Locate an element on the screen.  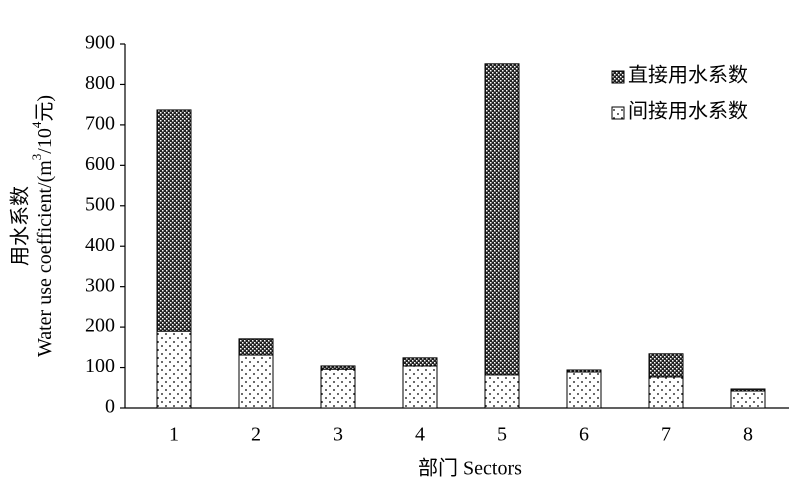
y-label-superscript: 4 is located at coordinates (36, 124).